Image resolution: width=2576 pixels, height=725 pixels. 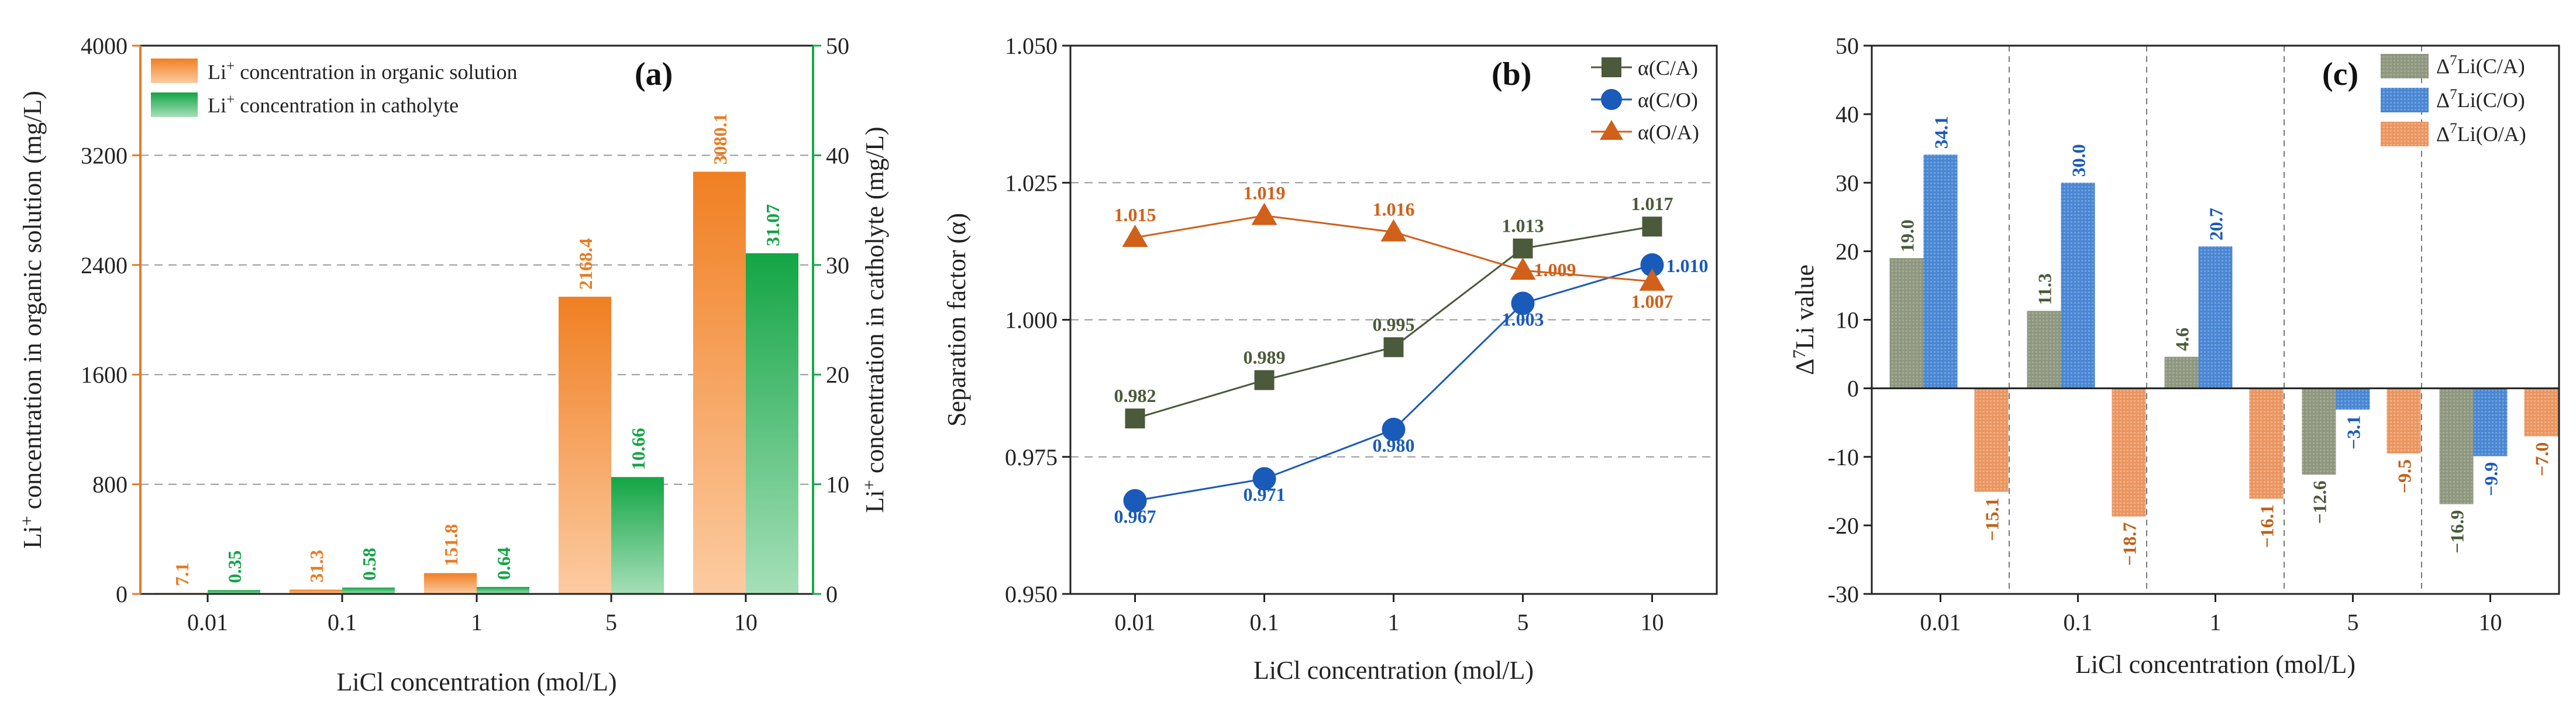 What do you see at coordinates (832, 594) in the screenshot?
I see `y-tick-label-right: 0` at bounding box center [832, 594].